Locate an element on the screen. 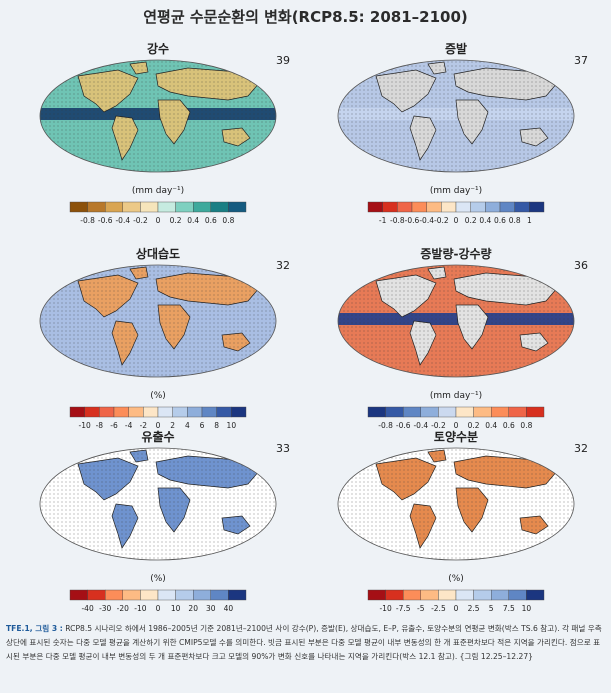 The image size is (611, 693). panel-5: 토양수분 32 (%) -10 -7.5 -5 -2.5 0 2.5 5 7.5 10 is located at coordinates (456, 528).